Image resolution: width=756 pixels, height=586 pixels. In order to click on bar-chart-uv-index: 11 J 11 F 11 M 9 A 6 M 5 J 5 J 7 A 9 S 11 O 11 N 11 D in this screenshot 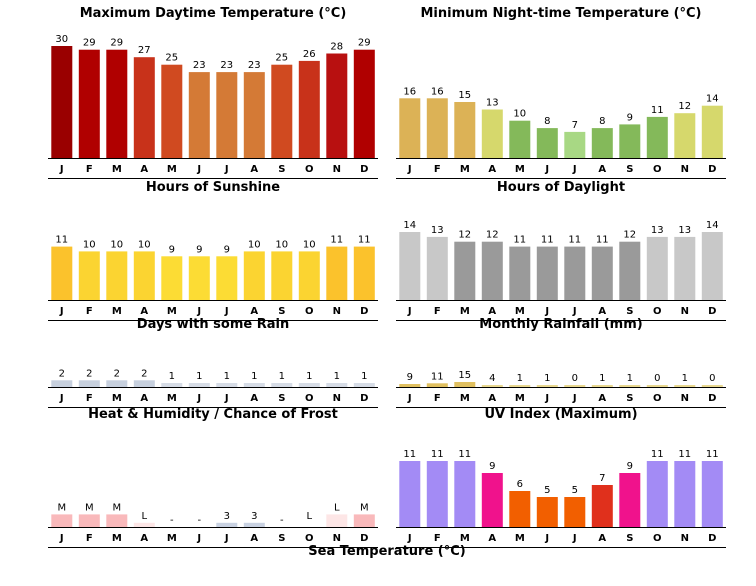, I will do `click(561, 498)`.